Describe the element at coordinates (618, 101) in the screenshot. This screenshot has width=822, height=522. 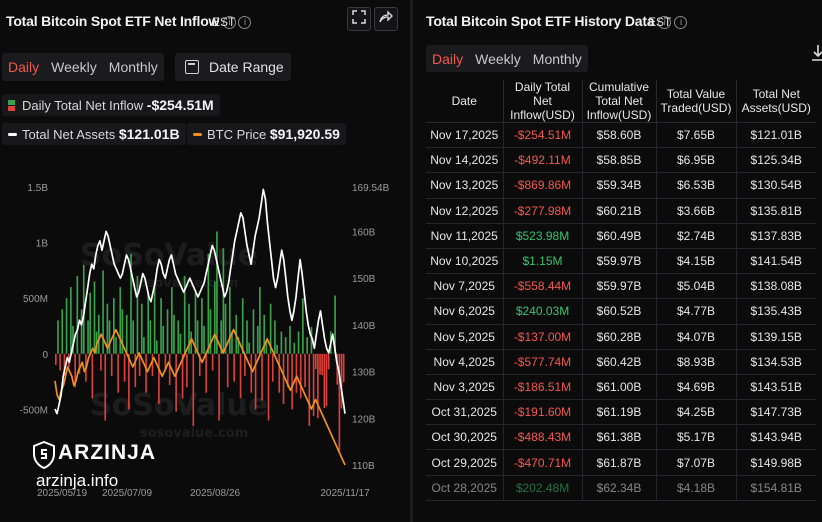
I see `col-cumulative-inflow: Cumulative Total Net Inflow(USD)` at that location.